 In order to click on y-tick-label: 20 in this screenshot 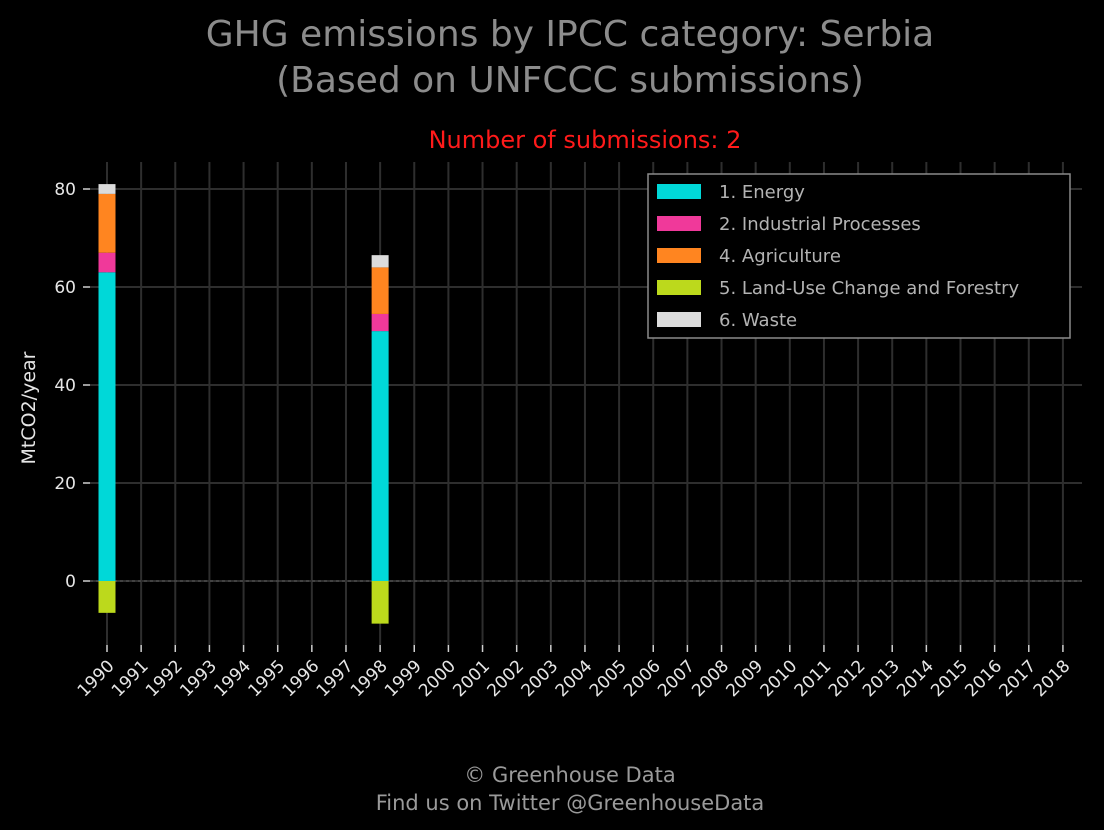, I will do `click(65, 484)`.